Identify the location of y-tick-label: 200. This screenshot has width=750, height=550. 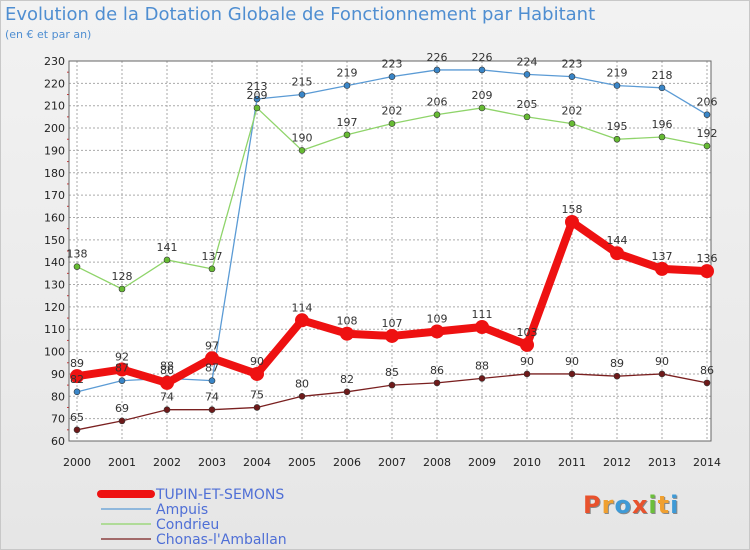
(54, 128).